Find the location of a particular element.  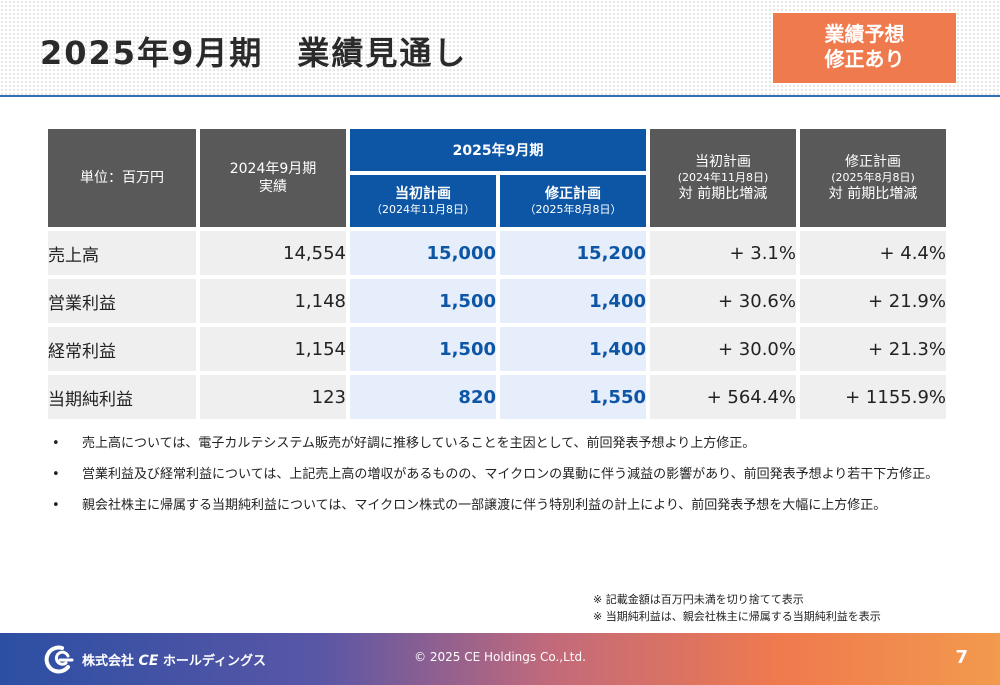

footnote: ※ 当期純利益は、親会社株主に帰属する当期純利益を表示 is located at coordinates (737, 616).